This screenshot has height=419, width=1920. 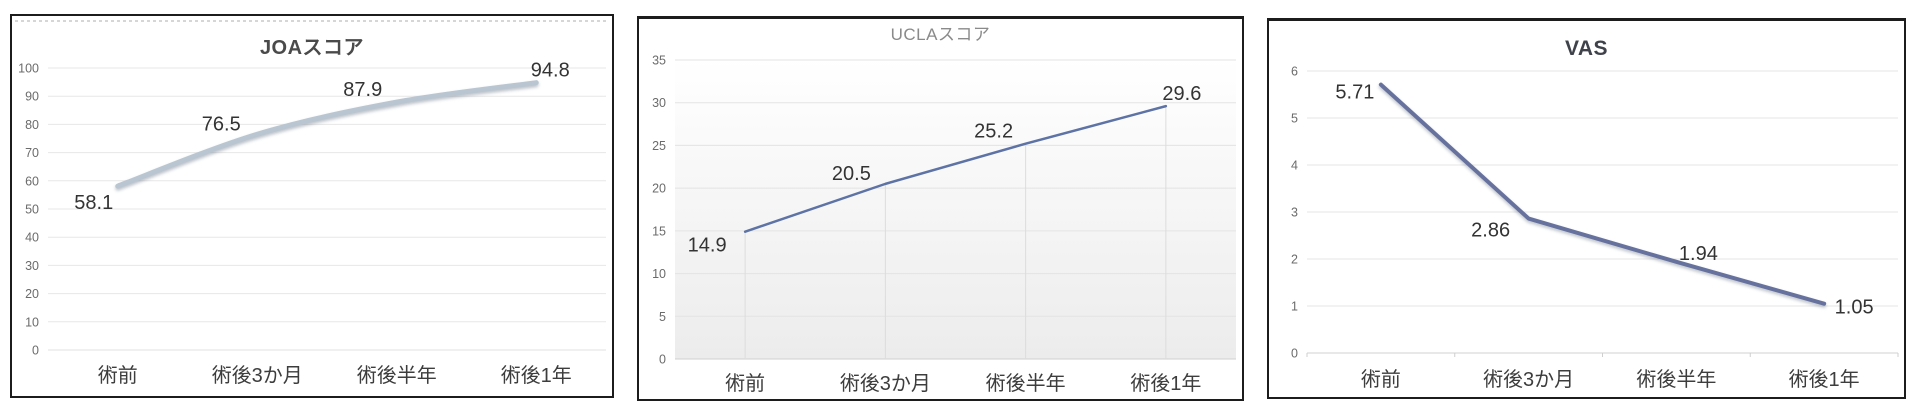 What do you see at coordinates (550, 71) in the screenshot?
I see `data-label: 94.8` at bounding box center [550, 71].